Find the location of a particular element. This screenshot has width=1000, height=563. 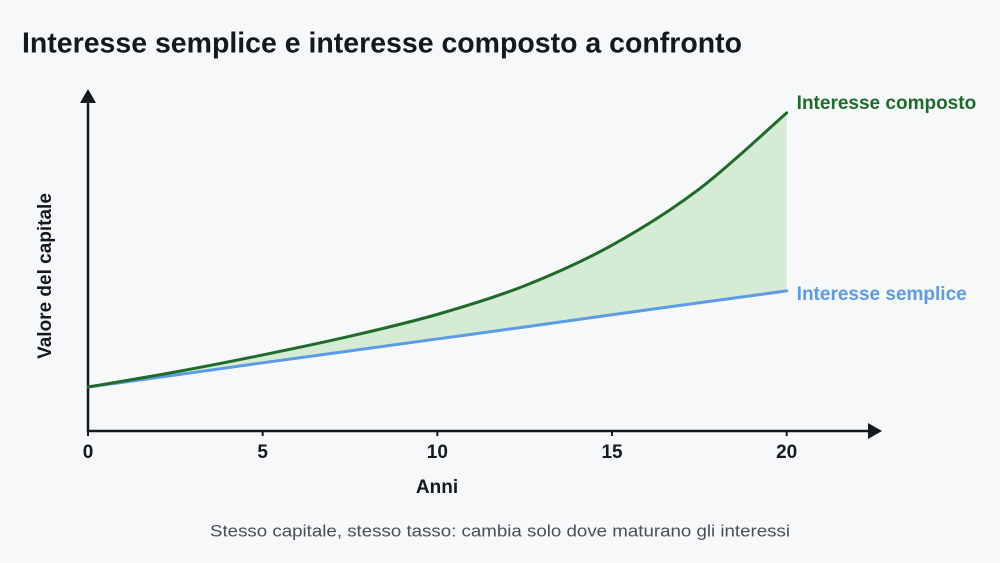

x-axis-arrow is located at coordinates (875, 431).